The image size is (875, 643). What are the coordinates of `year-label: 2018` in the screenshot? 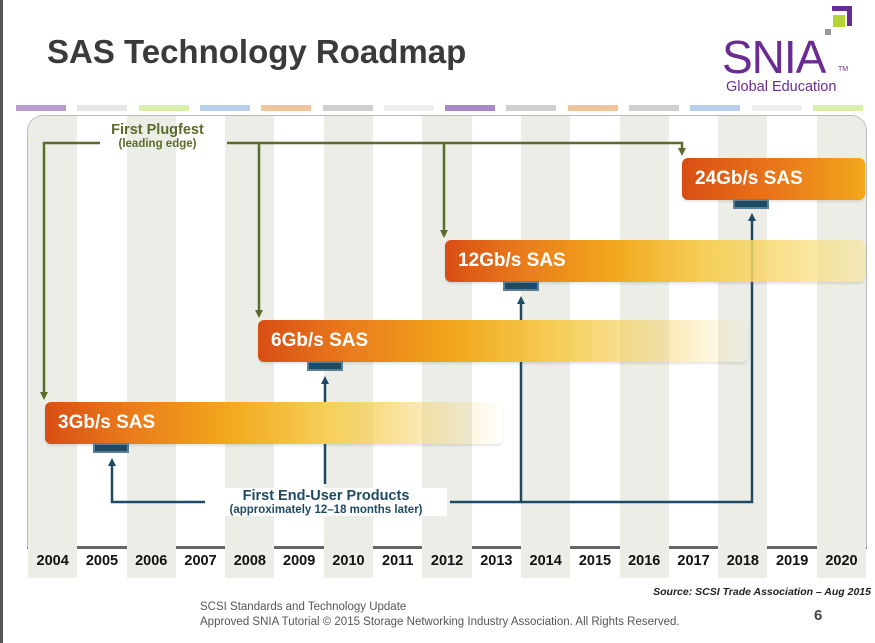 It's located at (743, 562).